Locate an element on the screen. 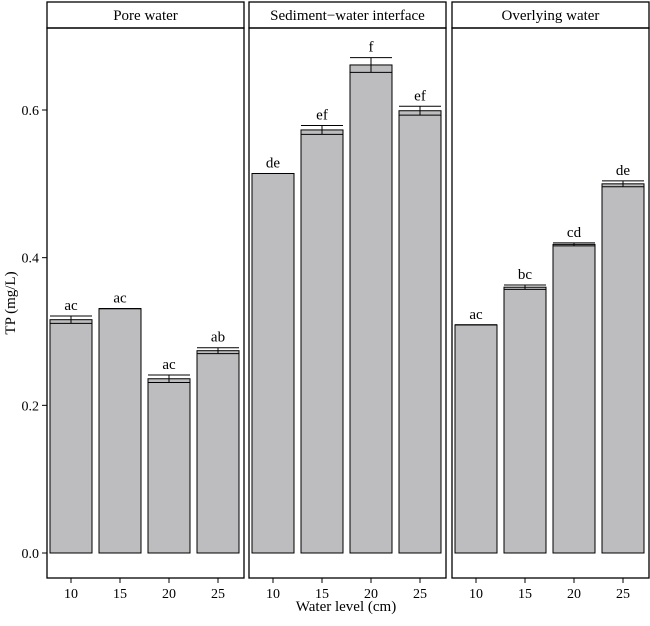 The image size is (650, 626). x-axis-label: Water level (cm) is located at coordinates (346, 607).